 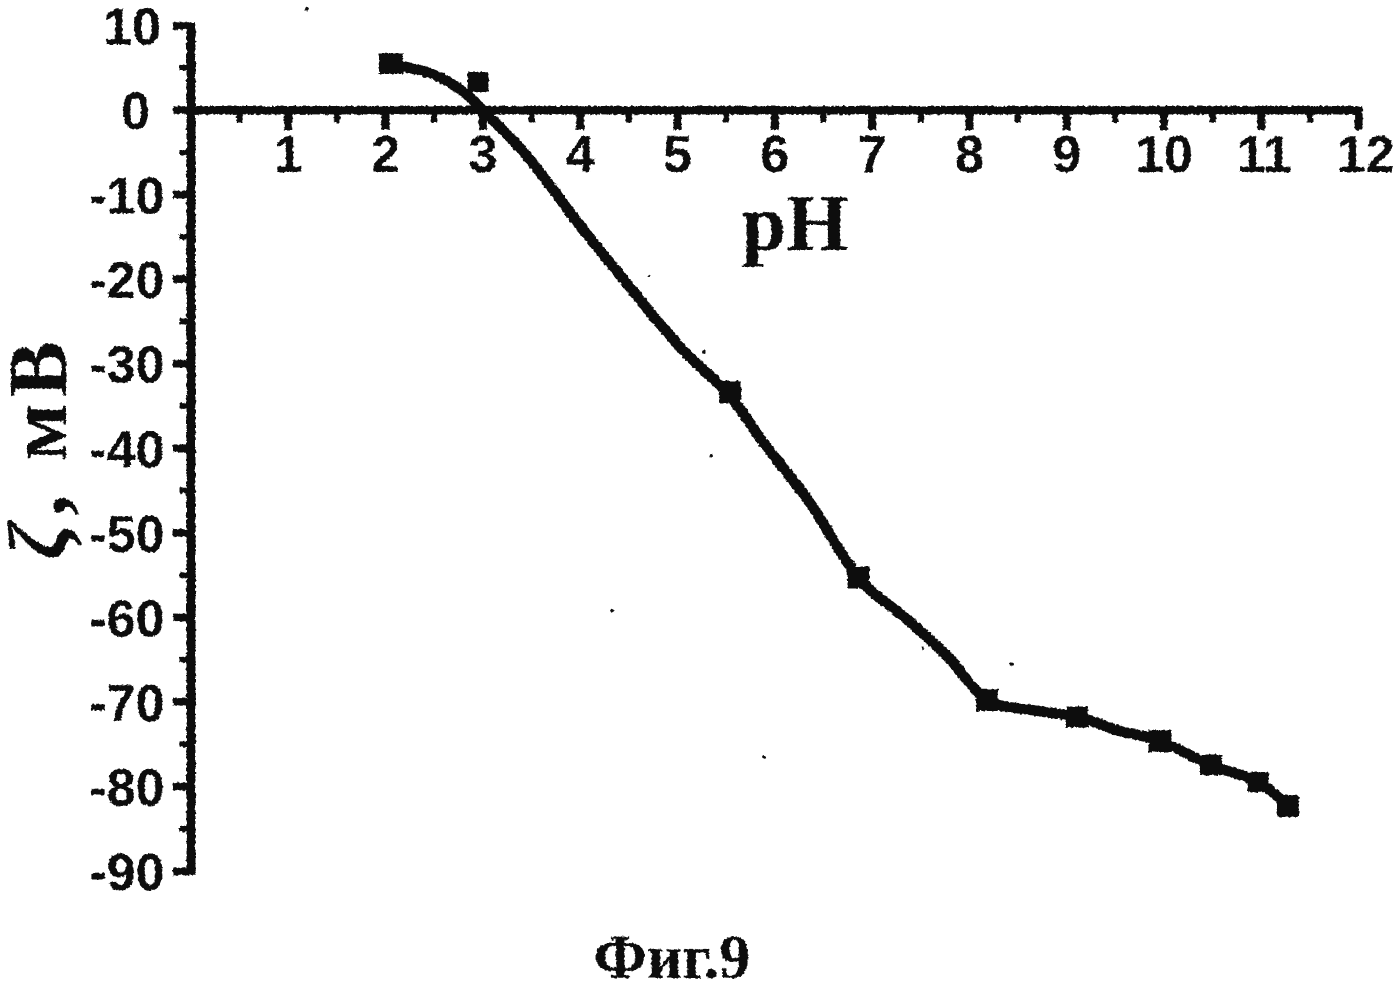 I want to click on svg-text: 1, so click(x=288, y=155).